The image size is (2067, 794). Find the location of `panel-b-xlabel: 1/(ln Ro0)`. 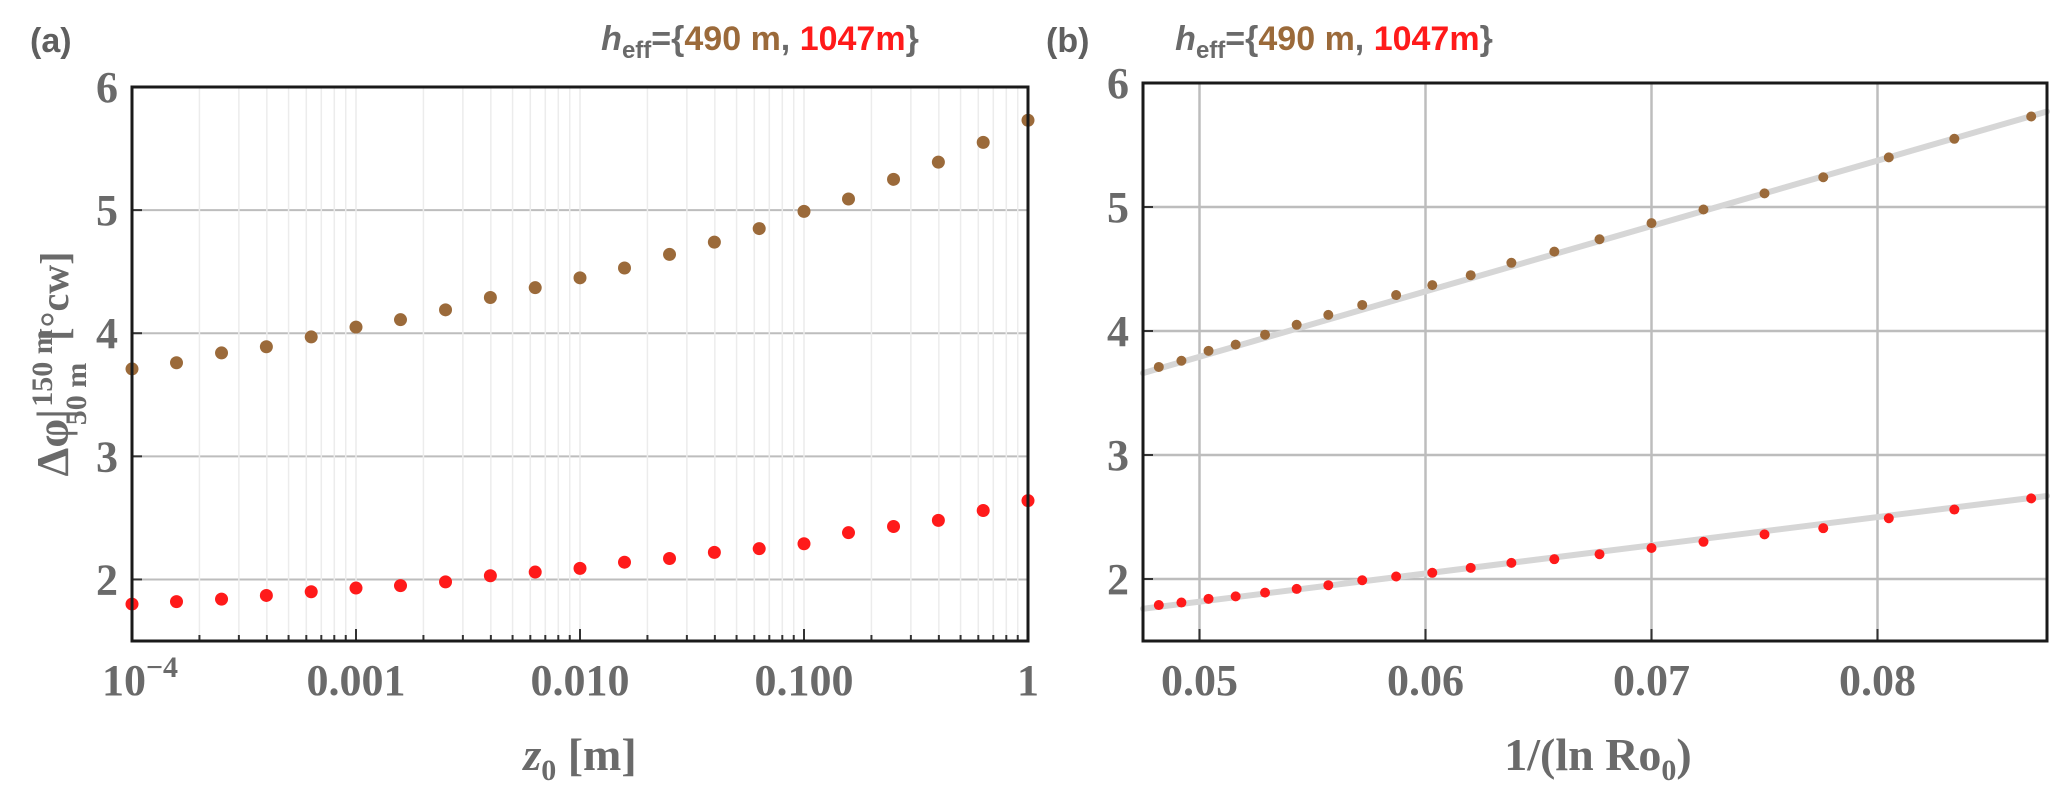

panel-b-xlabel: 1/(ln Ro0) is located at coordinates (1598, 758).